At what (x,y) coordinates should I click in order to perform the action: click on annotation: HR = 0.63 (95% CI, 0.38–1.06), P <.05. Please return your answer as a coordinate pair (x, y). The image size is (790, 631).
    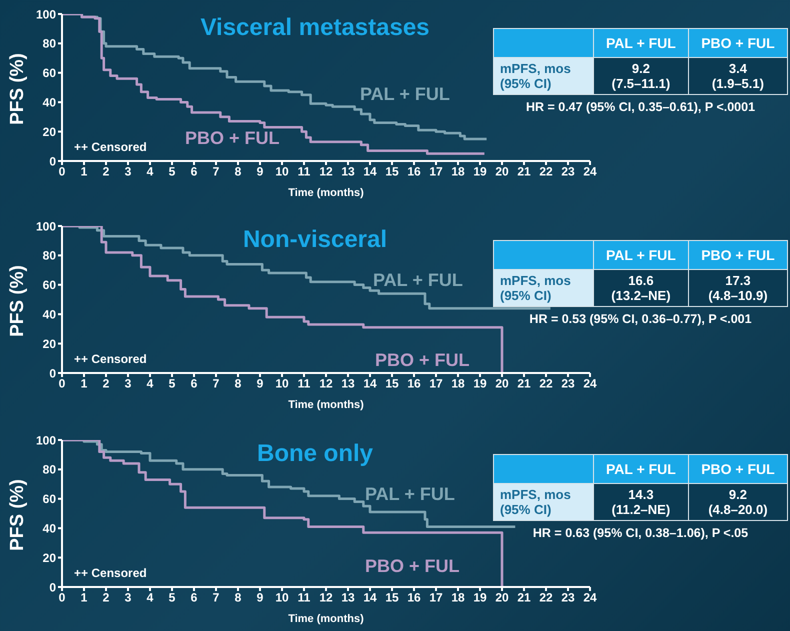
    Looking at the image, I should click on (641, 533).